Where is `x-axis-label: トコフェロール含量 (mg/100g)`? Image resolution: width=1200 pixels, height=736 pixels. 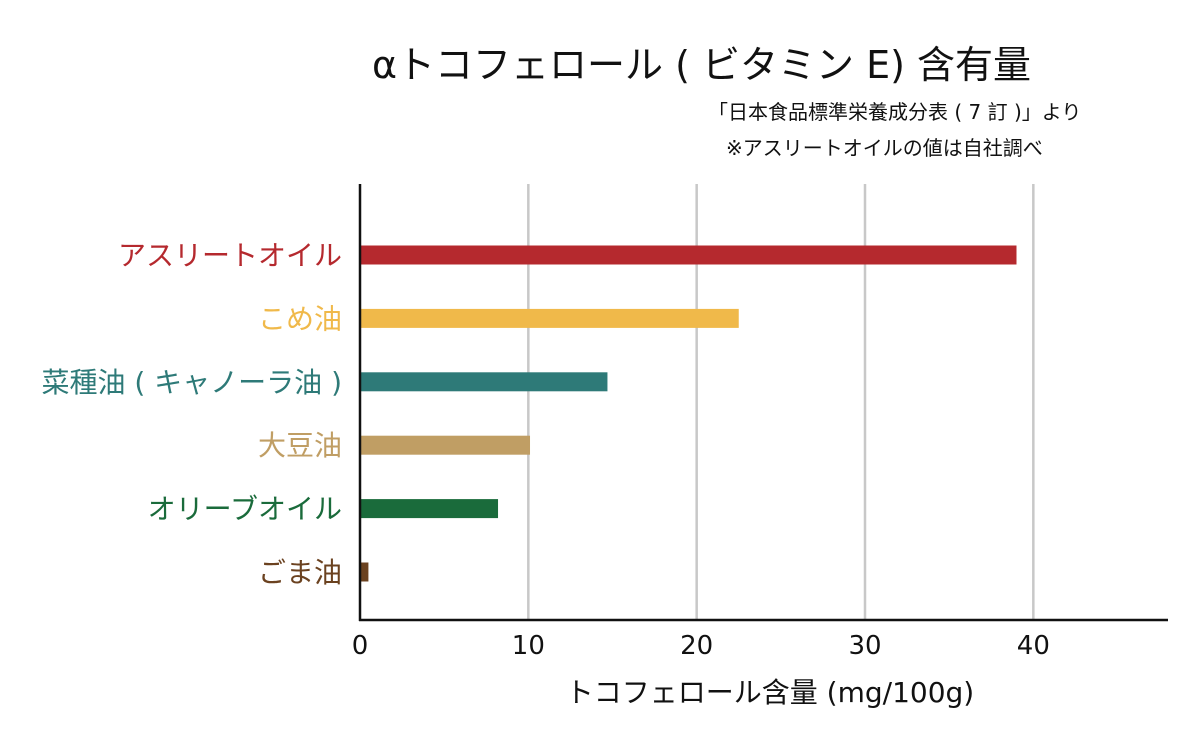 x-axis-label: トコフェロール含量 (mg/100g) is located at coordinates (770, 692).